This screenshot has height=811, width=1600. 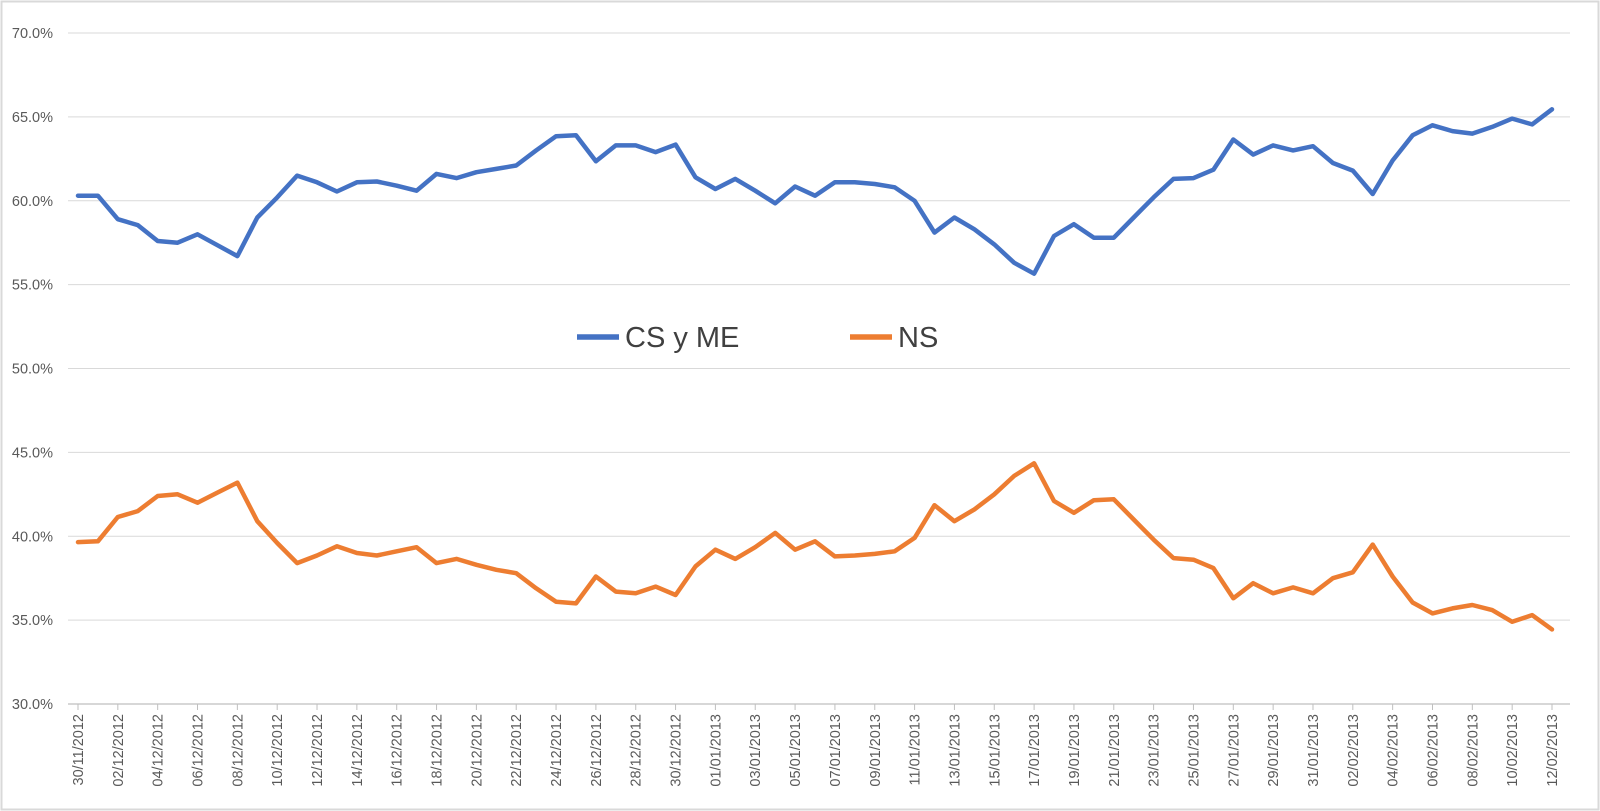 What do you see at coordinates (955, 750) in the screenshot?
I see `x-tick-label: 13/01/2013` at bounding box center [955, 750].